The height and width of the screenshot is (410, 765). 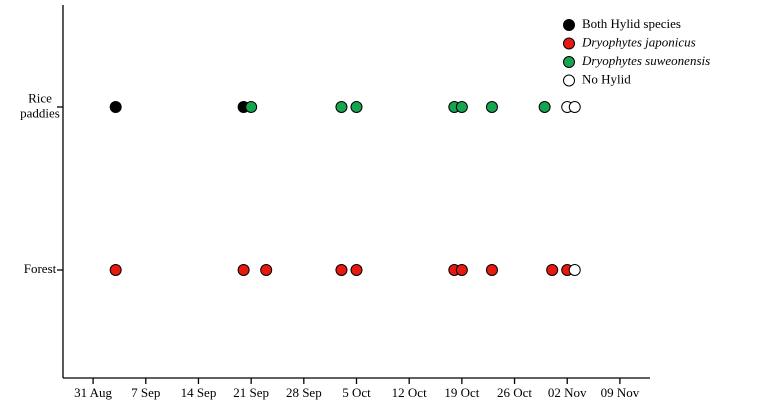 What do you see at coordinates (40, 268) in the screenshot?
I see `y-tick-label: Forest` at bounding box center [40, 268].